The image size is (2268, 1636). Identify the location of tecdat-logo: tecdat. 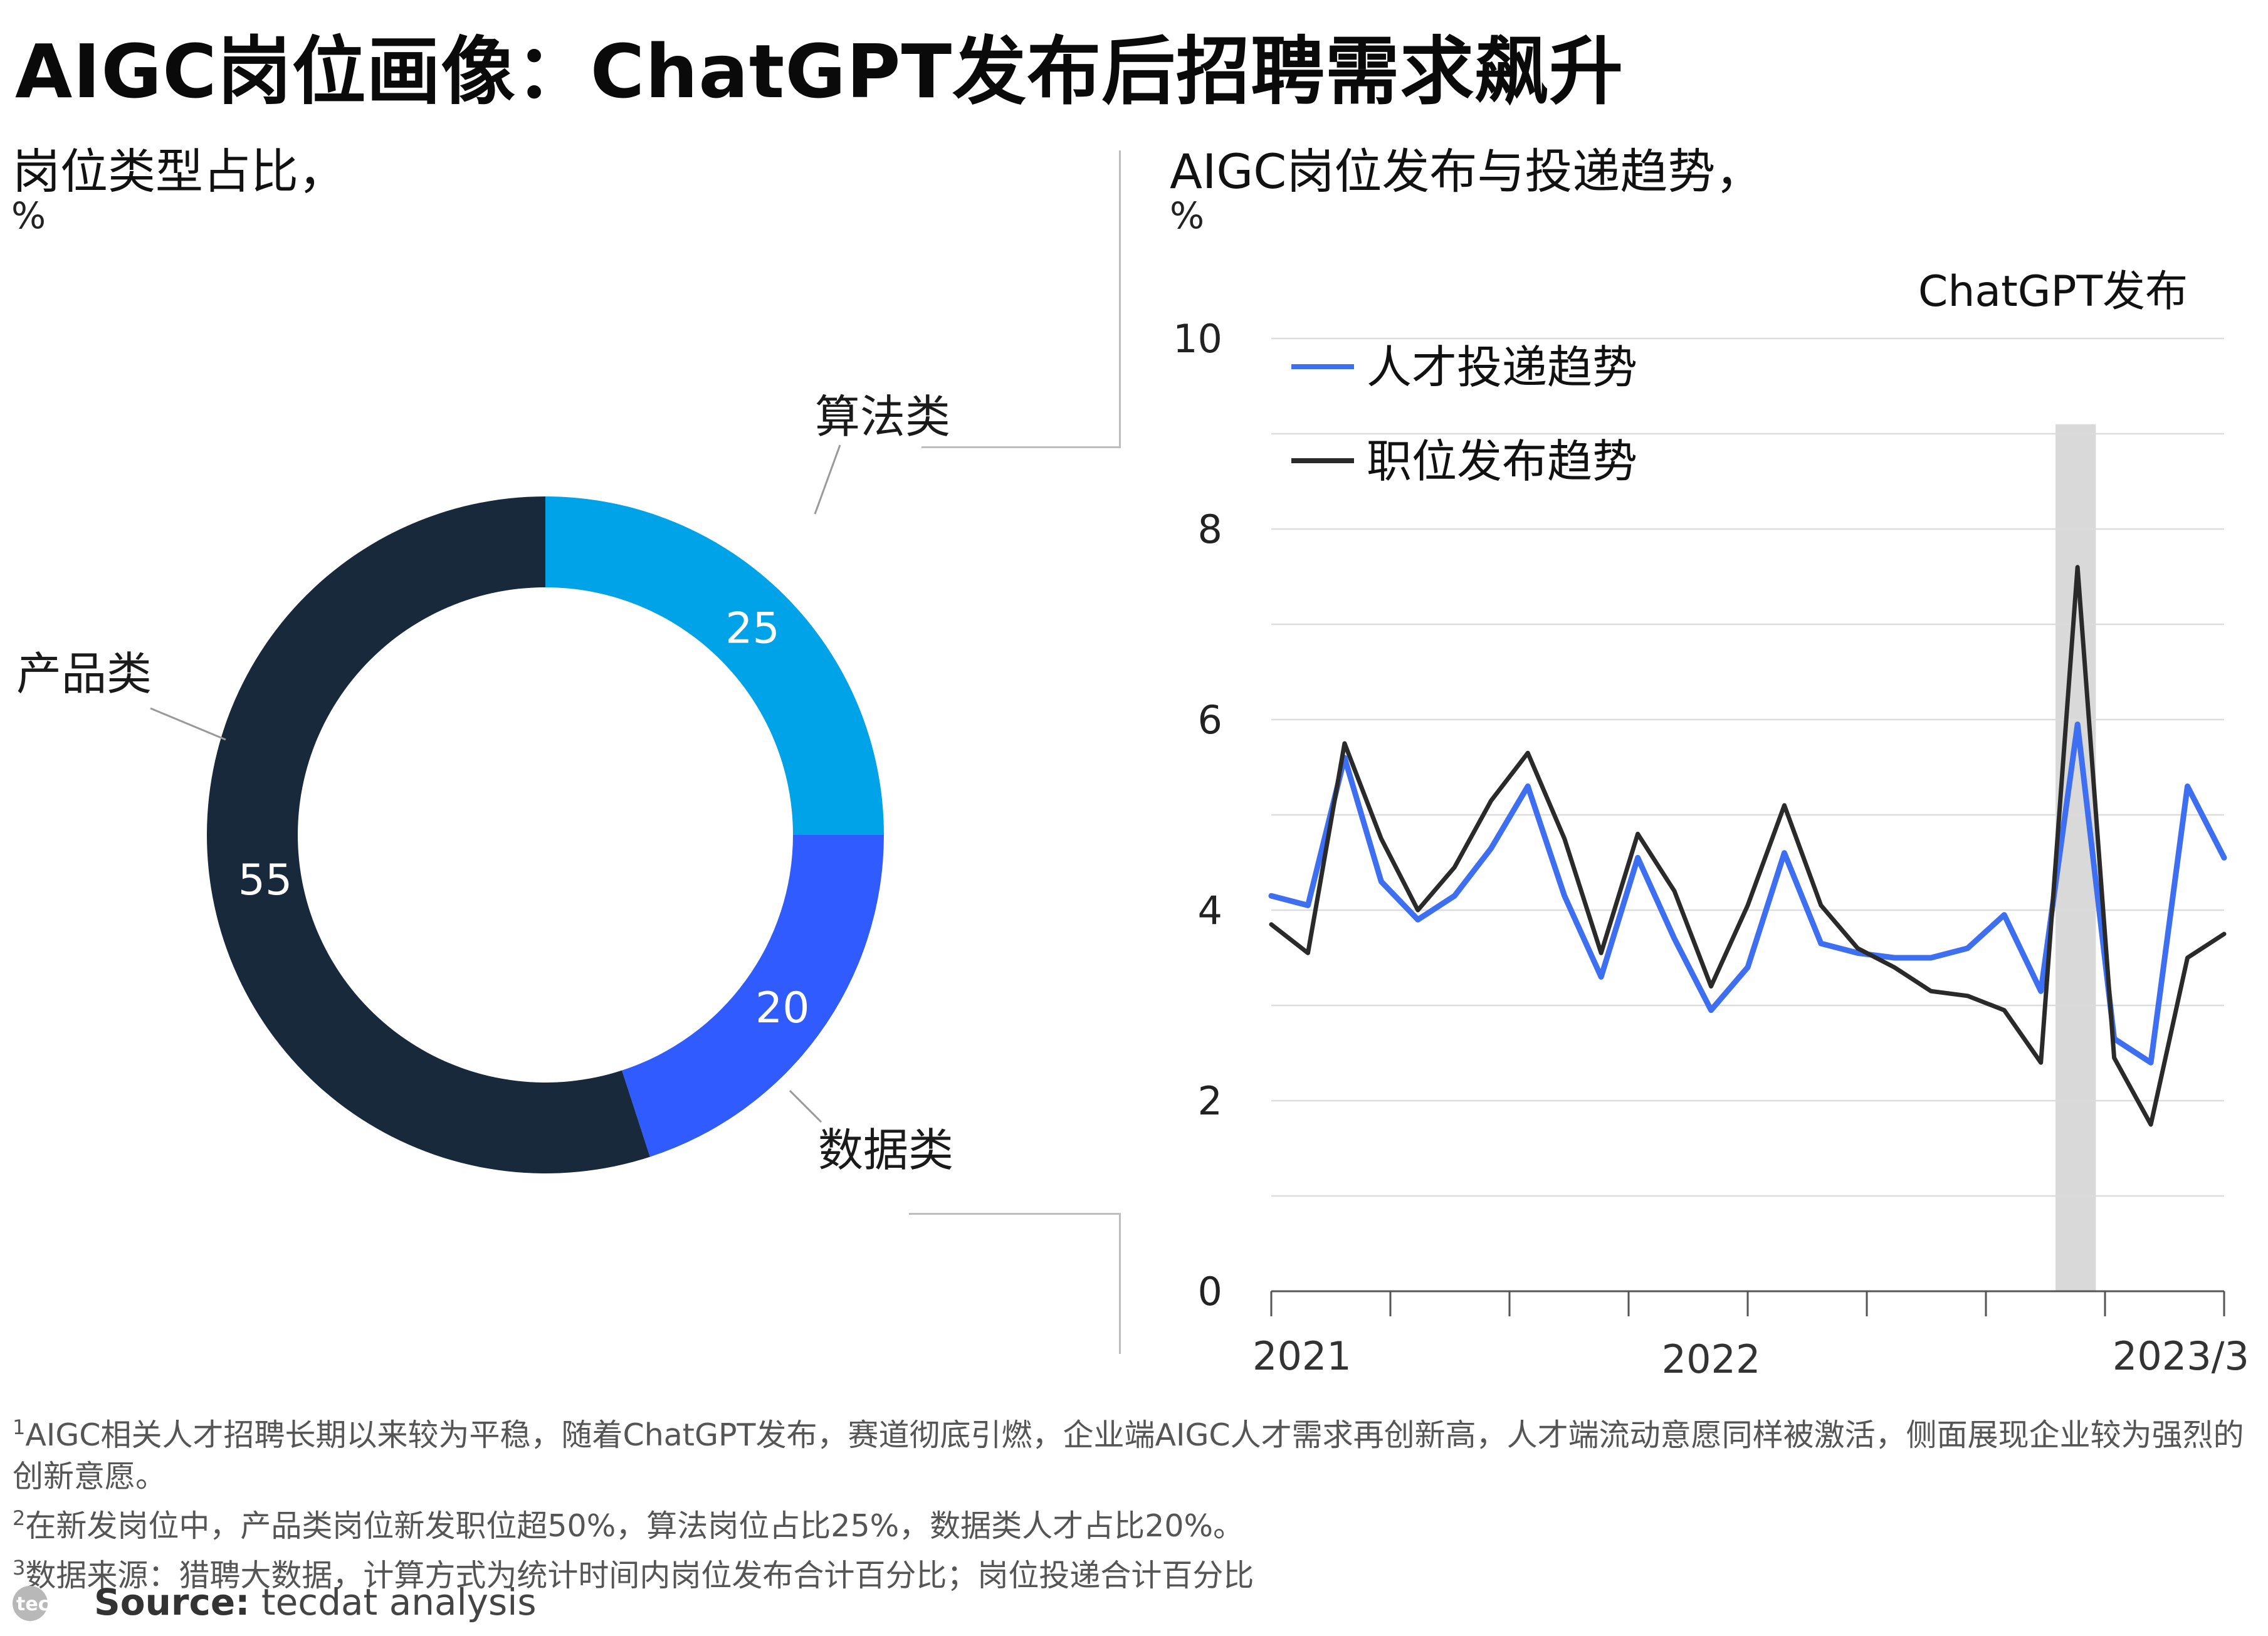
(47, 1603).